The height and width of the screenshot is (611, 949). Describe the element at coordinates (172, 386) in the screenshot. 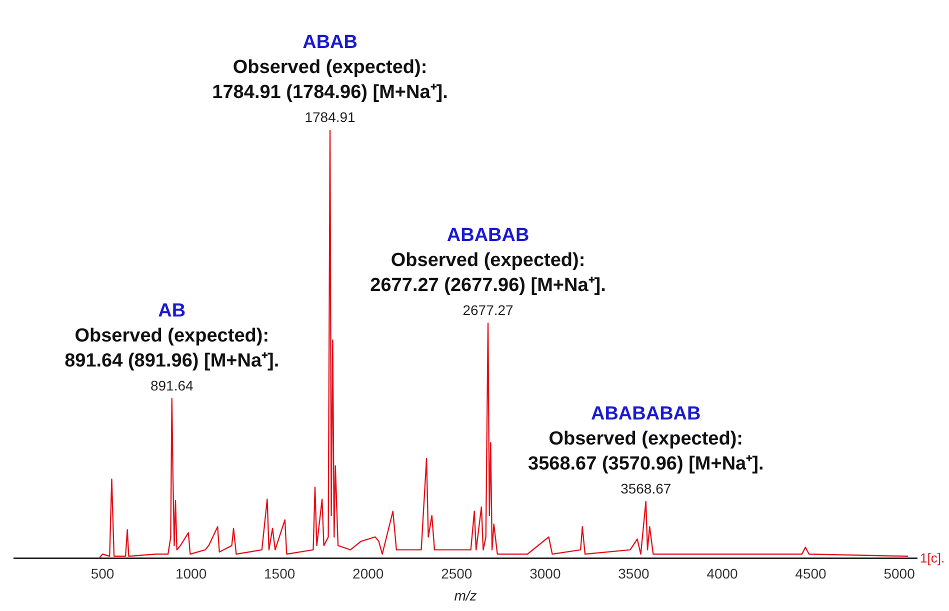

I see `annotation: 891.64` at that location.